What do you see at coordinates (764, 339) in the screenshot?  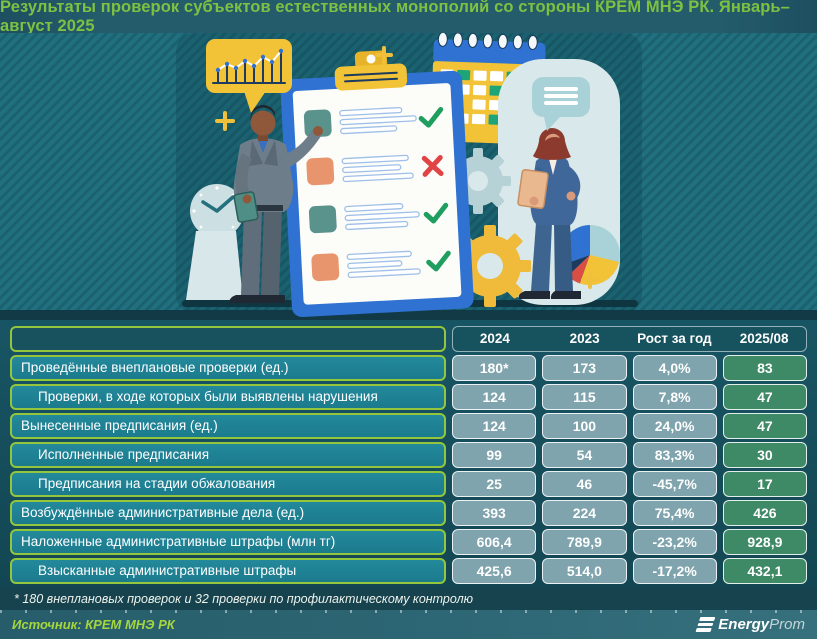 I see `column-header-2025-08: 2025/08` at bounding box center [764, 339].